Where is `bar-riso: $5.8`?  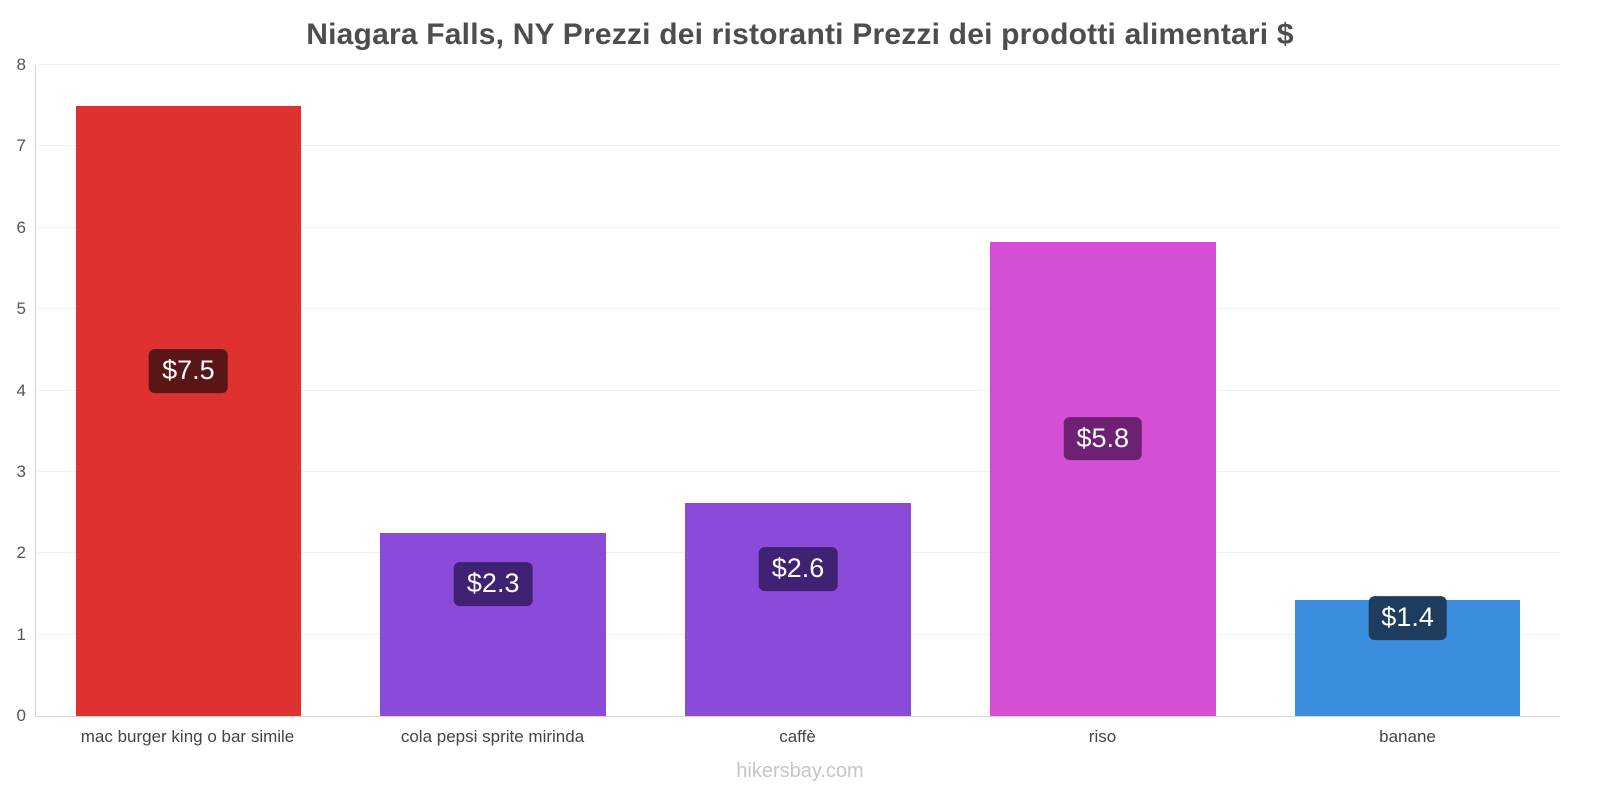
bar-riso: $5.8 is located at coordinates (1103, 478).